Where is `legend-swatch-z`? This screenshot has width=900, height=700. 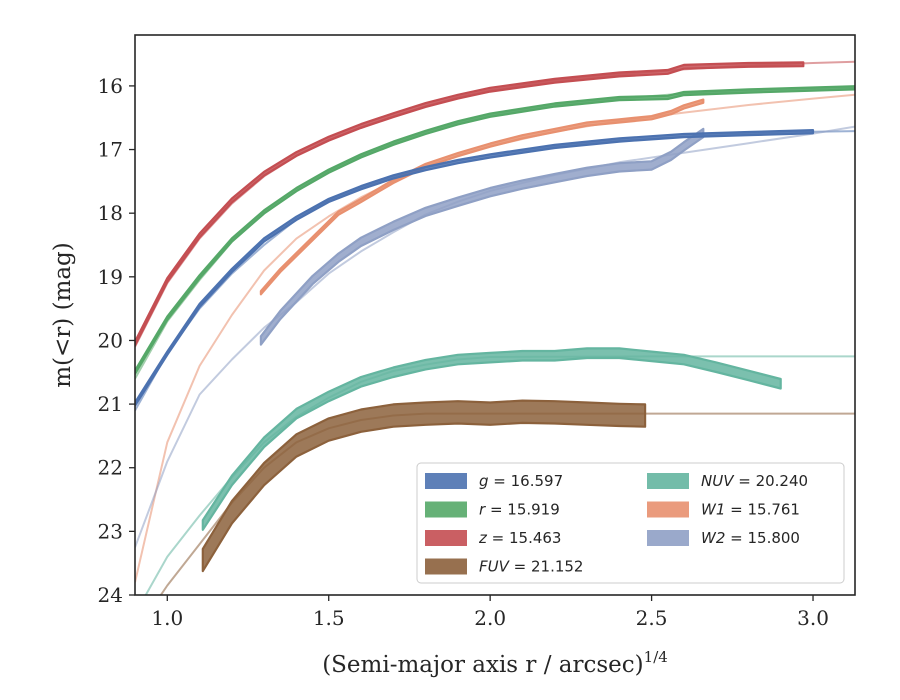
legend-swatch-z is located at coordinates (446, 538).